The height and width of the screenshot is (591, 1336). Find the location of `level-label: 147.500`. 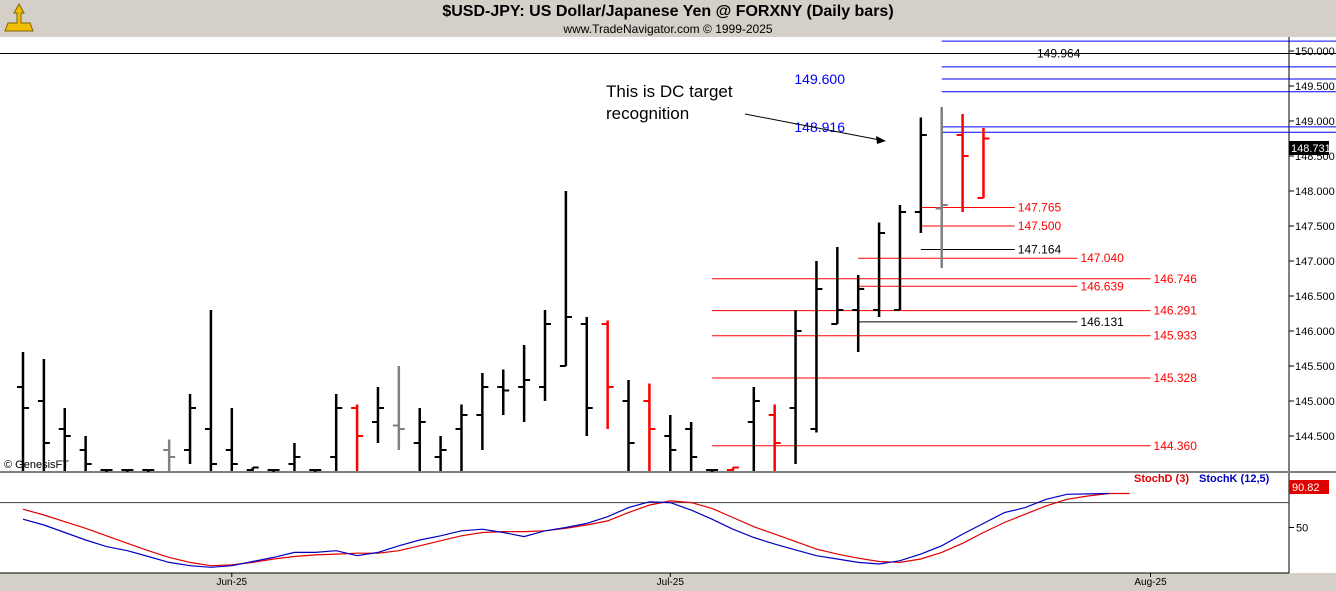

level-label: 147.500 is located at coordinates (1040, 226).